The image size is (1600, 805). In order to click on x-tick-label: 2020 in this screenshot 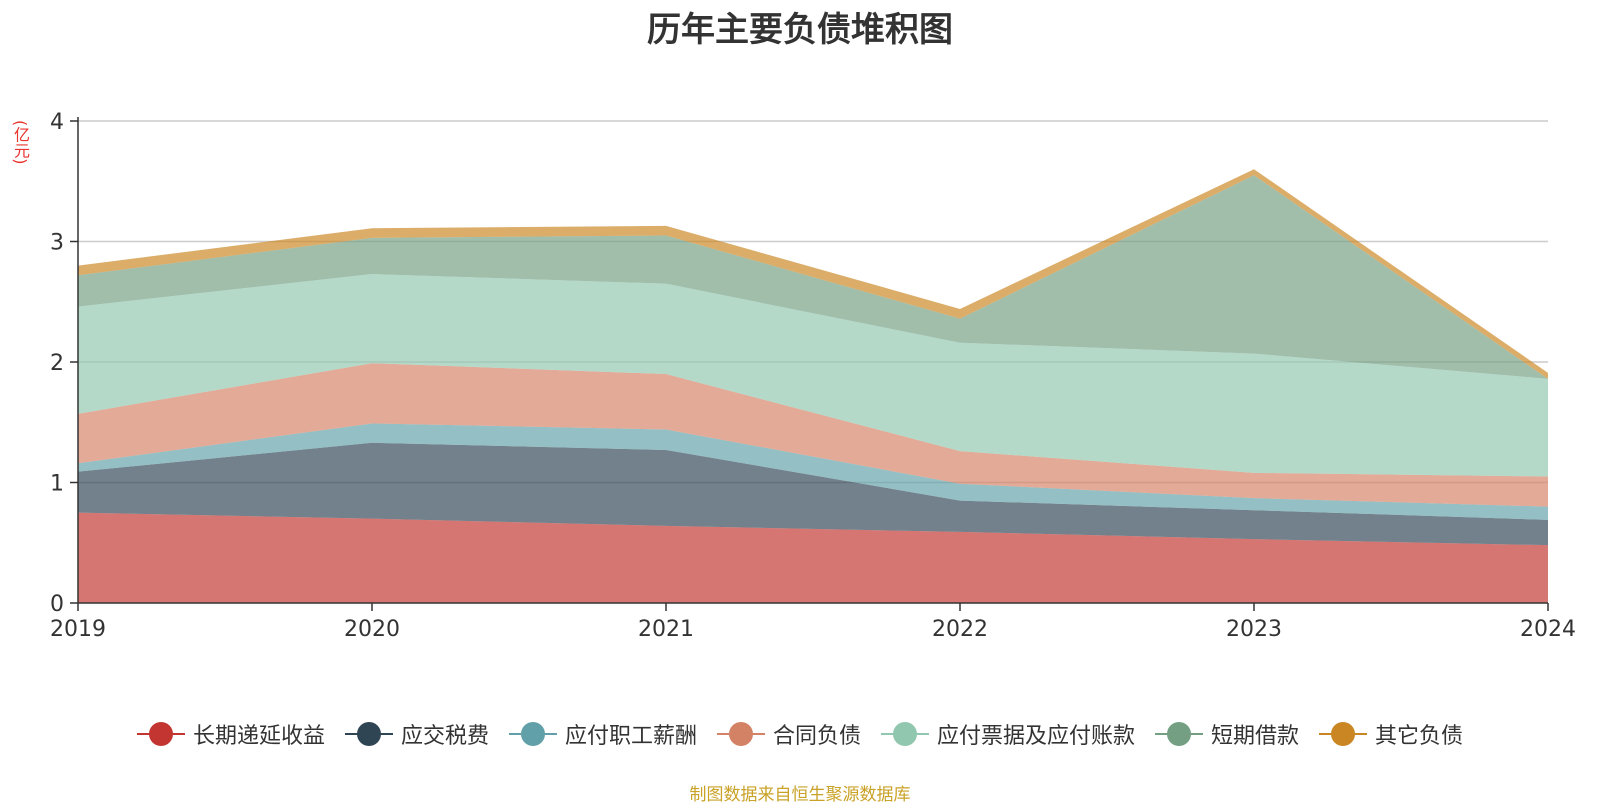, I will do `click(372, 629)`.